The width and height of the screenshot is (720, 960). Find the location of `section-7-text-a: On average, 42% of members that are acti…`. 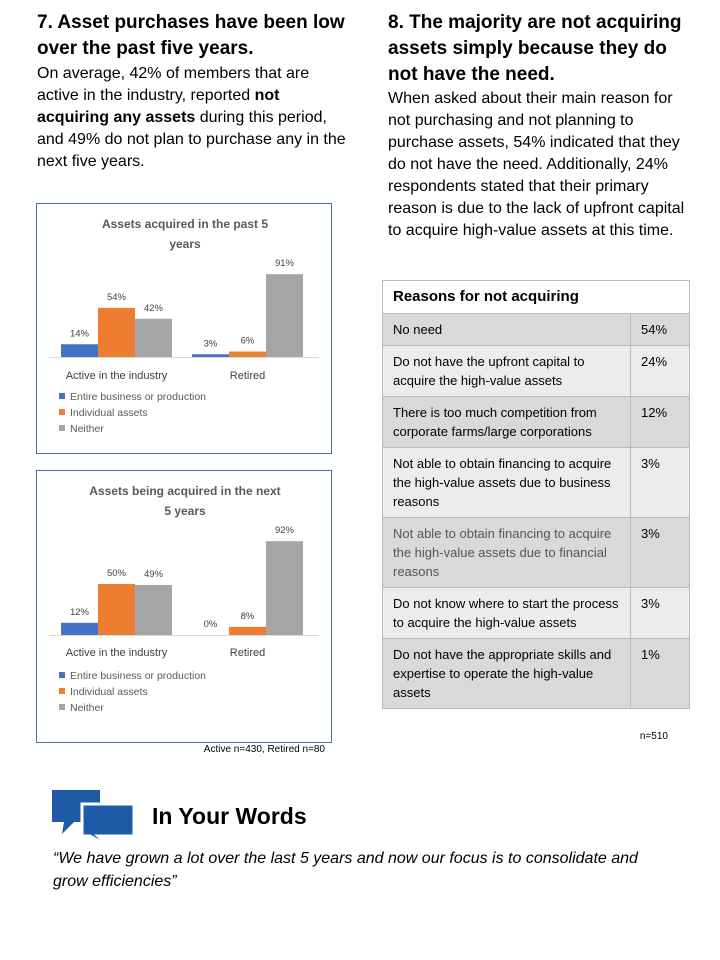

section-7-text-a: On average, 42% of members that are acti… is located at coordinates (173, 84).